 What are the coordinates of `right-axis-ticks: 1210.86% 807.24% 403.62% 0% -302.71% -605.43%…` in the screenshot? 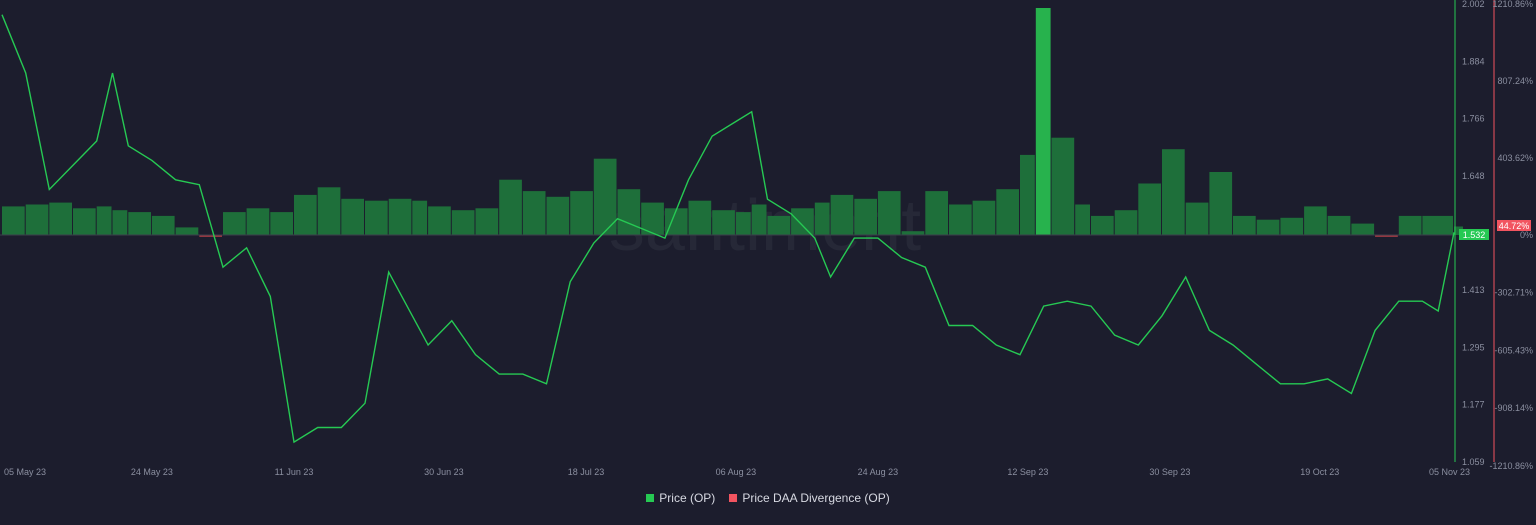 It's located at (1511, 235).